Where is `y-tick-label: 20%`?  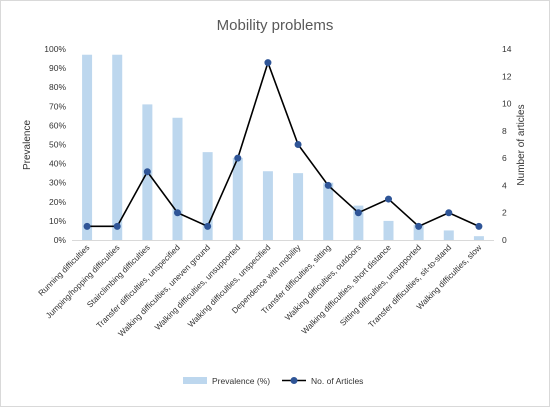
y-tick-label: 20% is located at coordinates (57, 202).